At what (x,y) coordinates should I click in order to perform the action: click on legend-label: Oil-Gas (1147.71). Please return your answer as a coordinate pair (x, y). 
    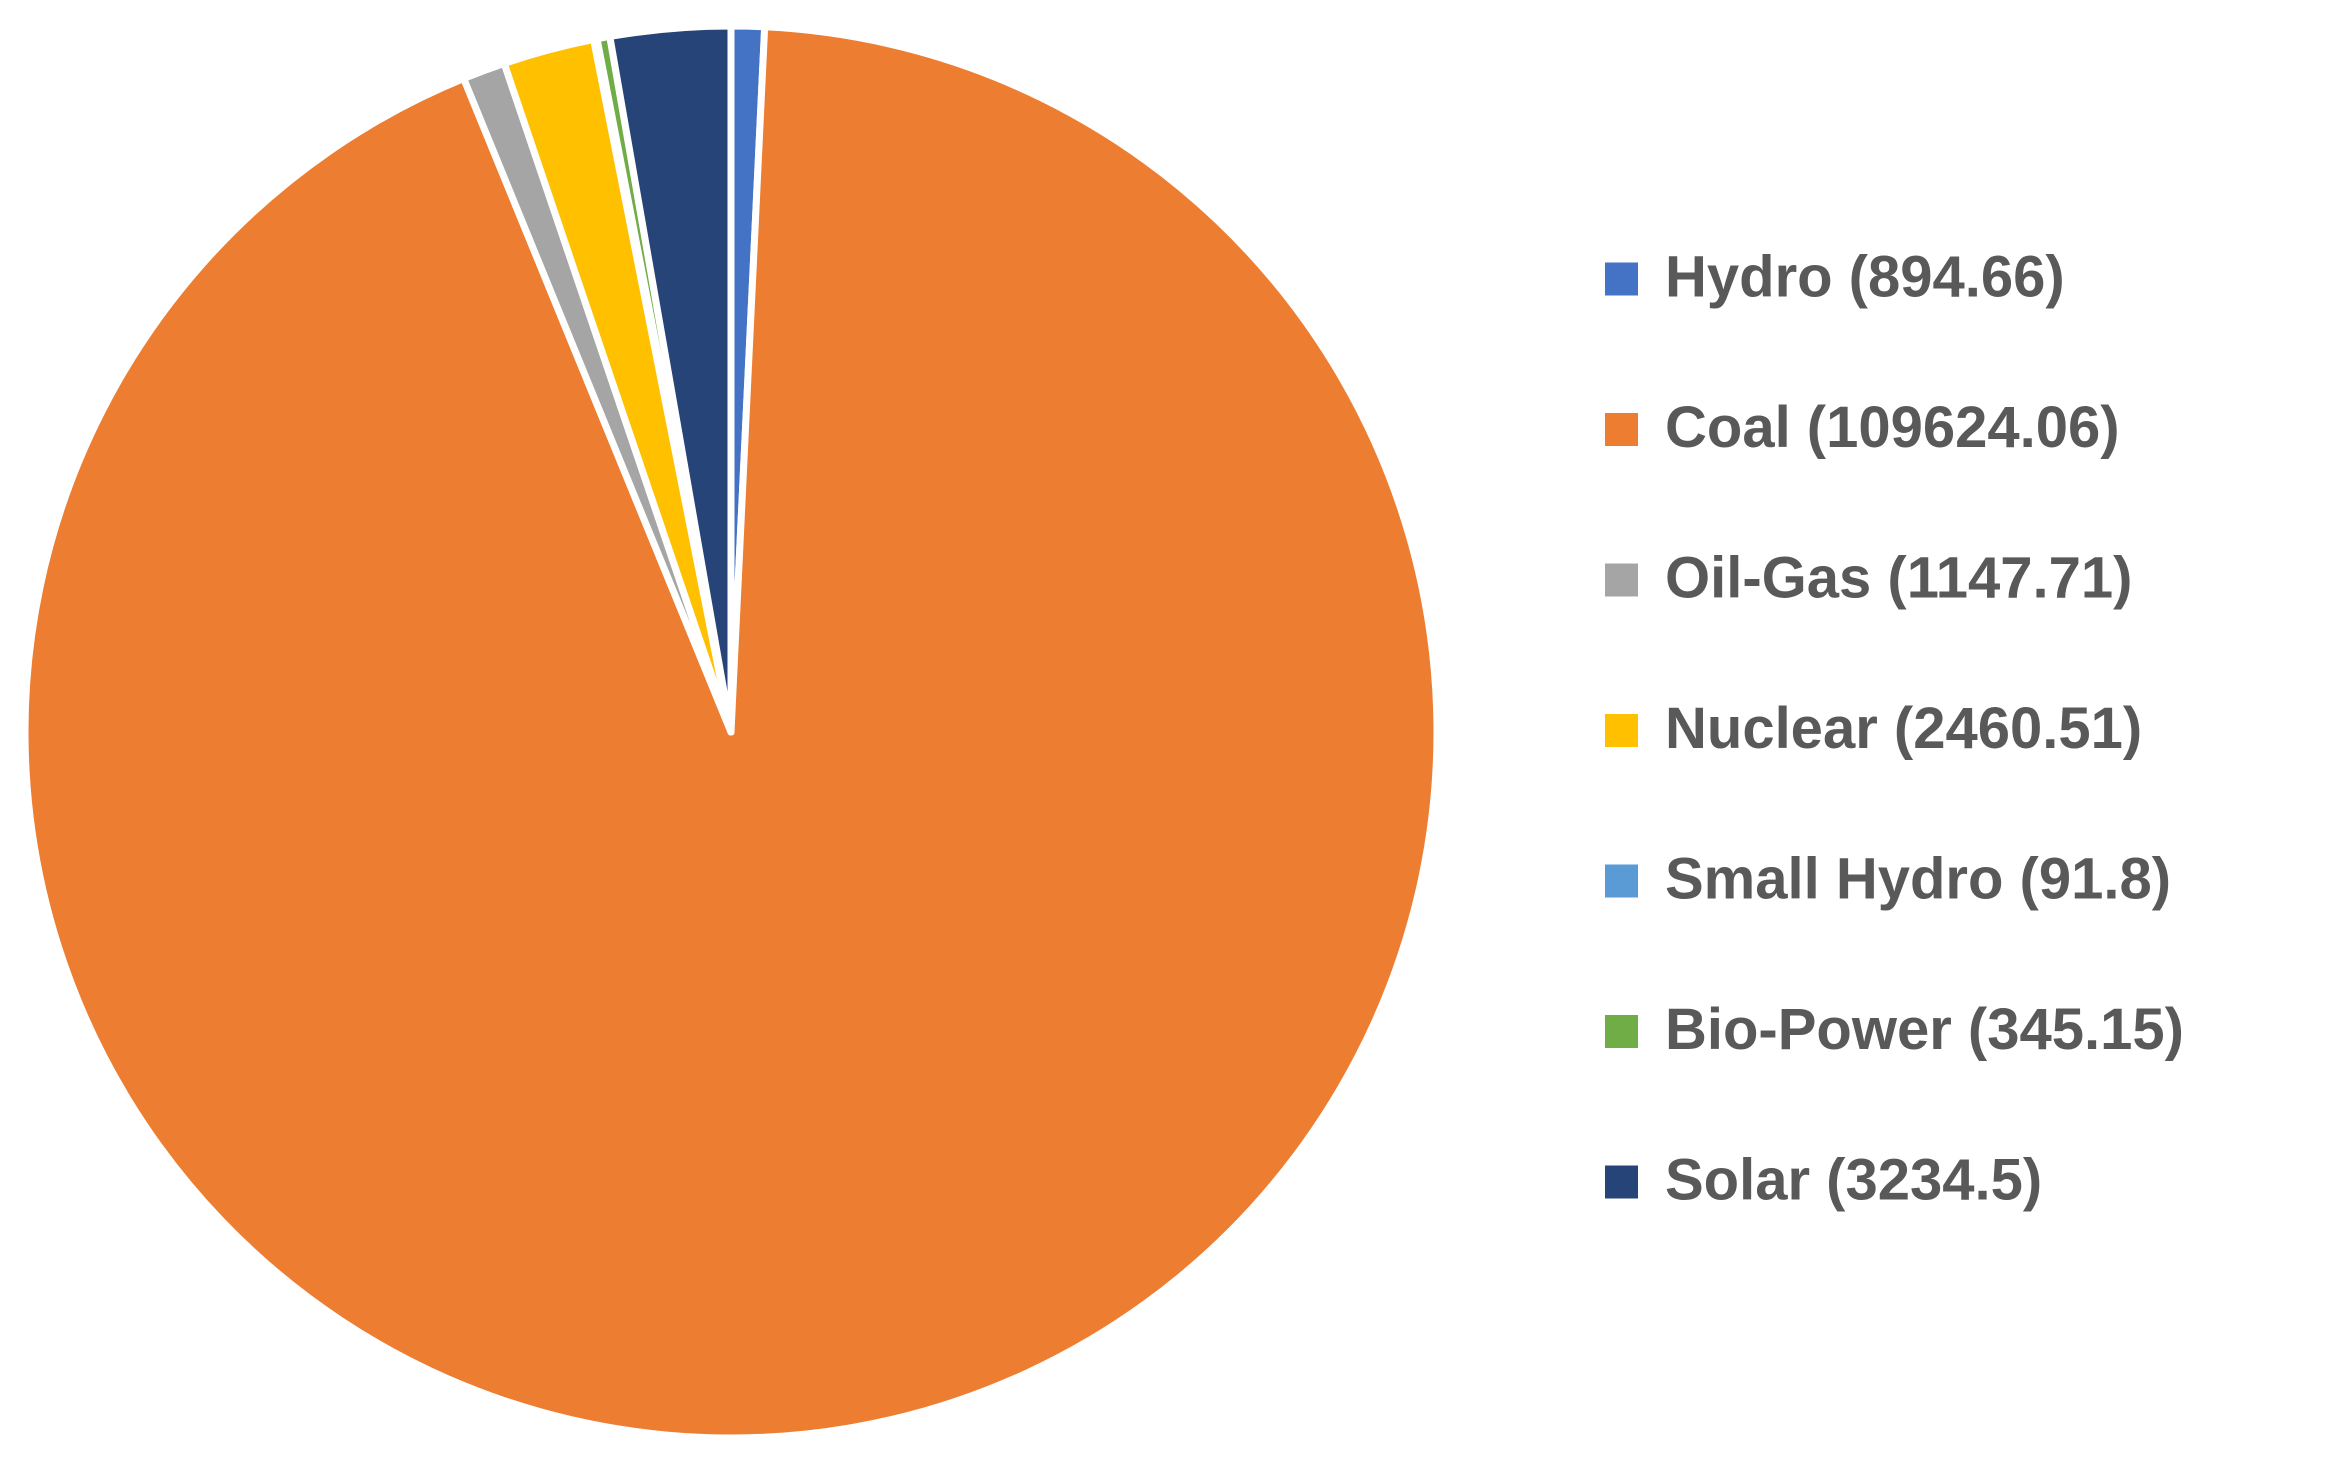
    Looking at the image, I should click on (1898, 577).